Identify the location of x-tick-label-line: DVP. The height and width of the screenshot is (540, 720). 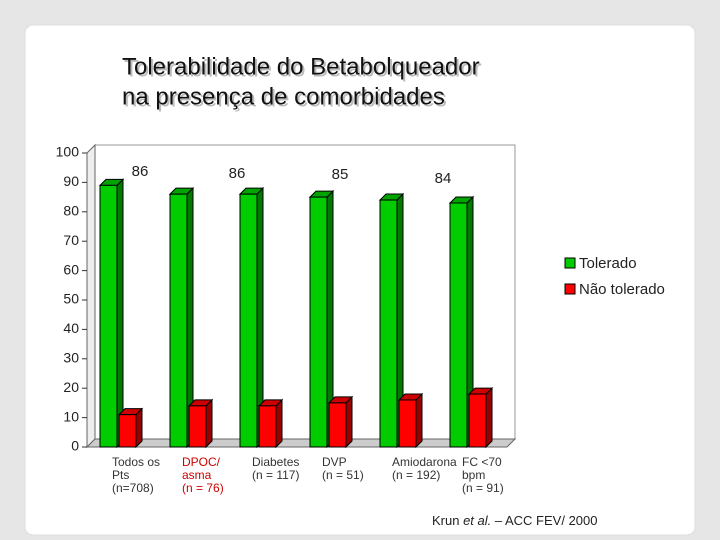
(334, 462).